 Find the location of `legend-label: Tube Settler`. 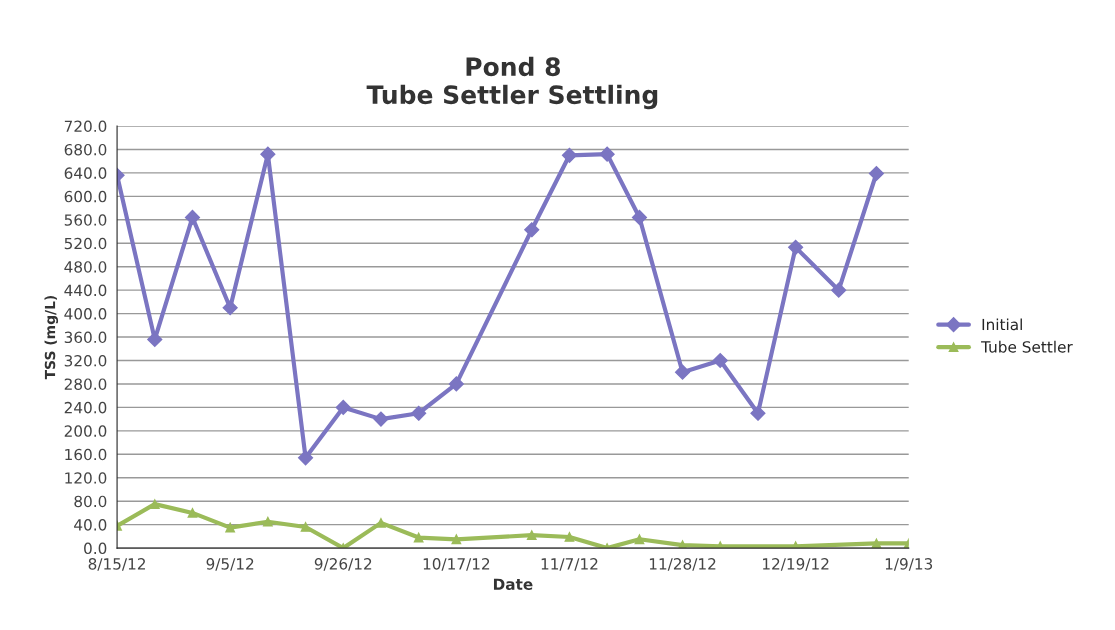

legend-label: Tube Settler is located at coordinates (1027, 346).